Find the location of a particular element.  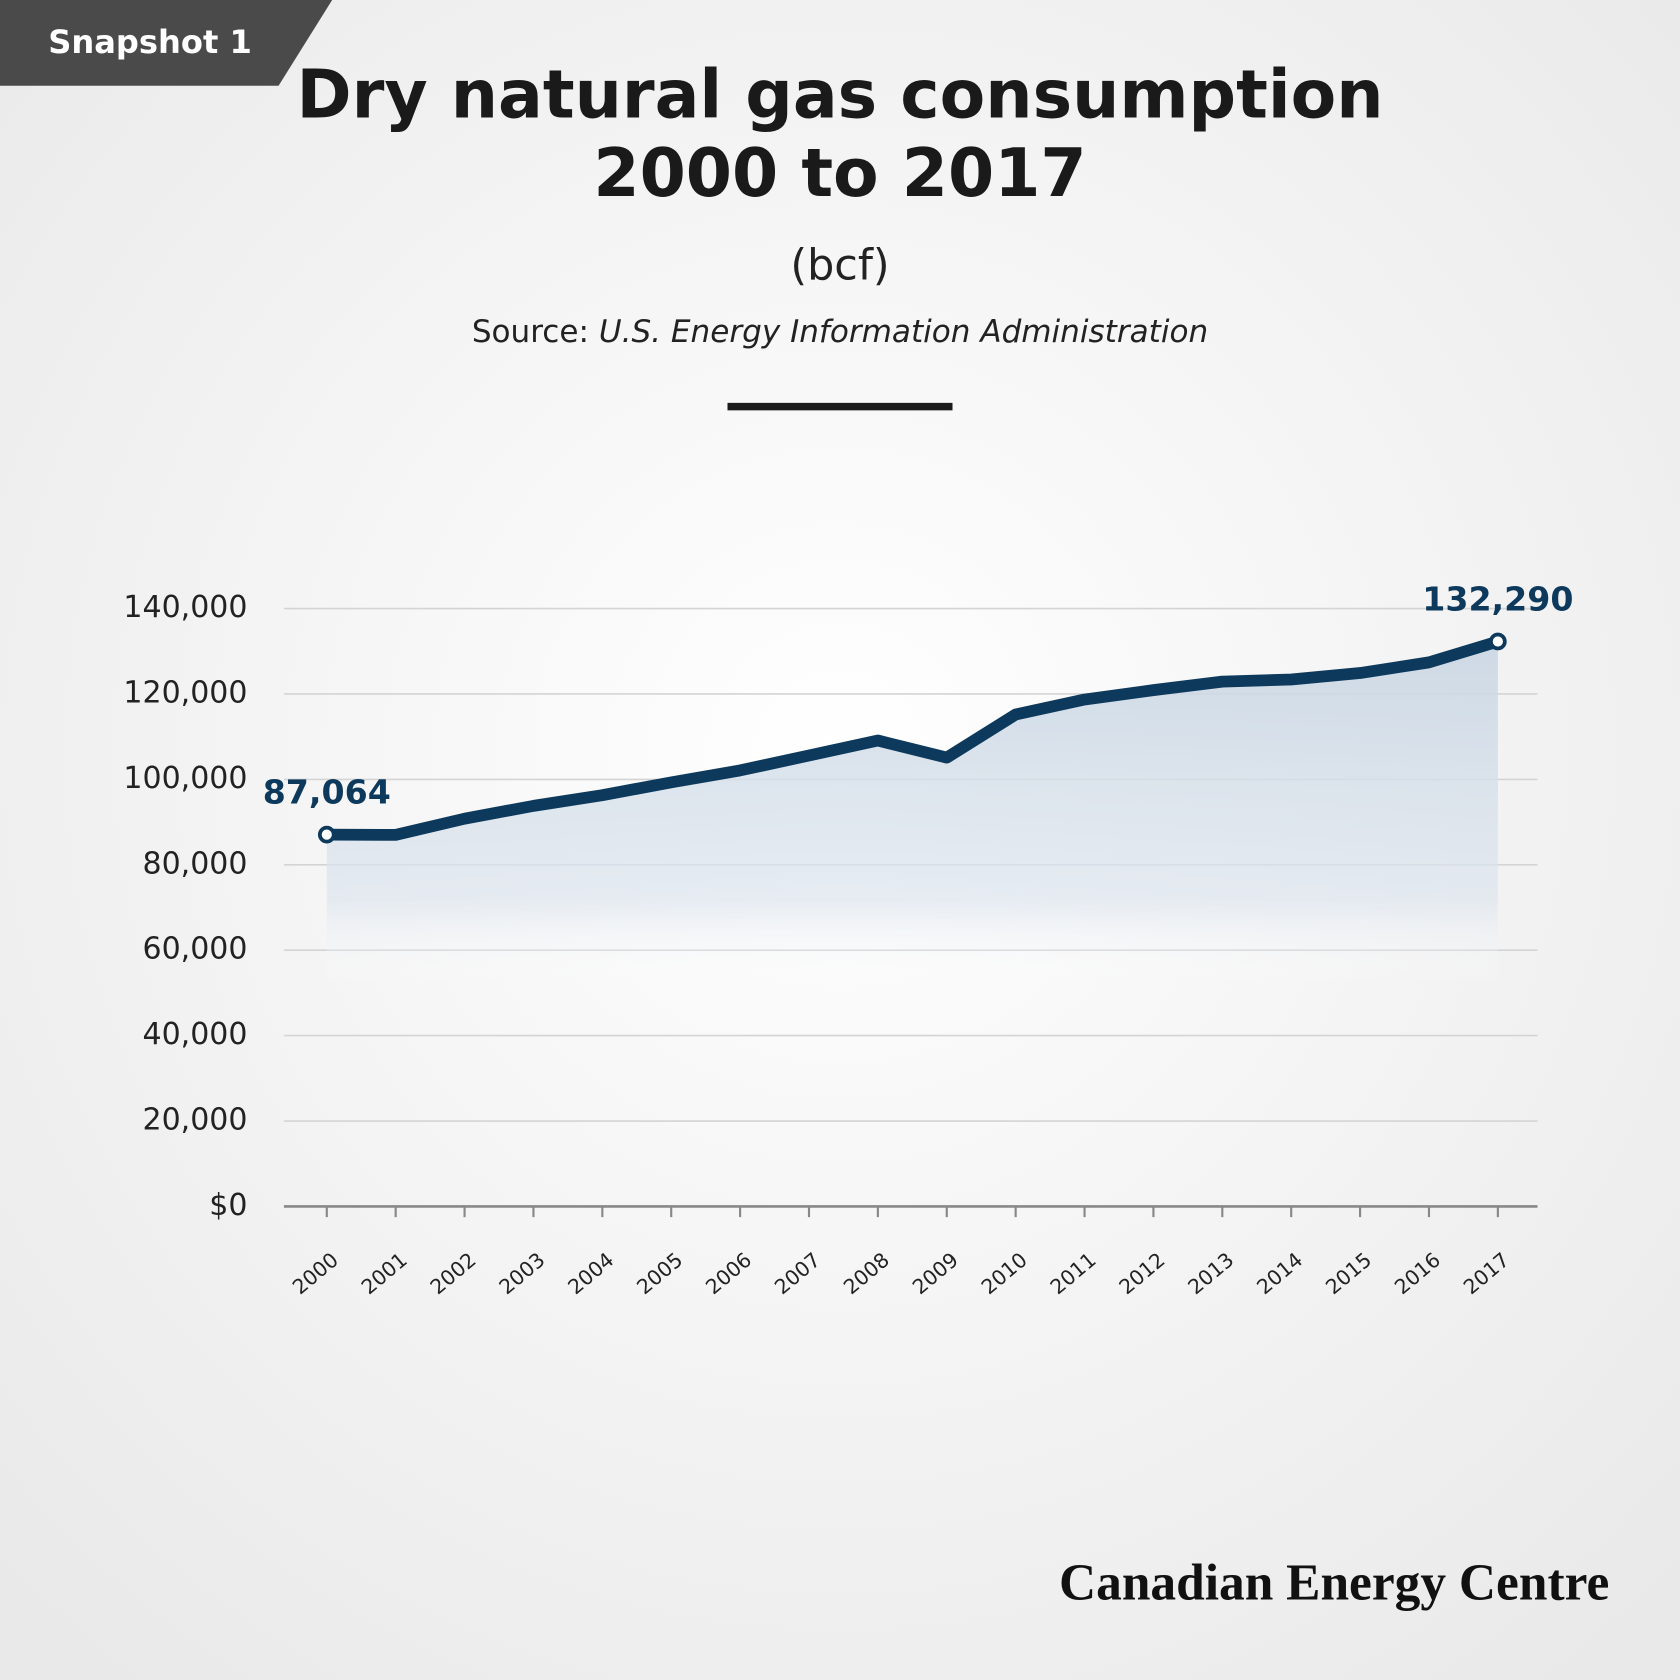

y-tick-label: 20,000 is located at coordinates (195, 1120).